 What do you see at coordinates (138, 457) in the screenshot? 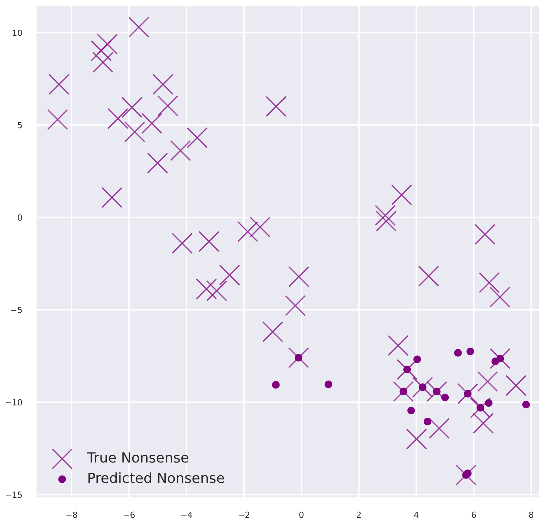
I see `legend-label: True Nonsense` at bounding box center [138, 457].